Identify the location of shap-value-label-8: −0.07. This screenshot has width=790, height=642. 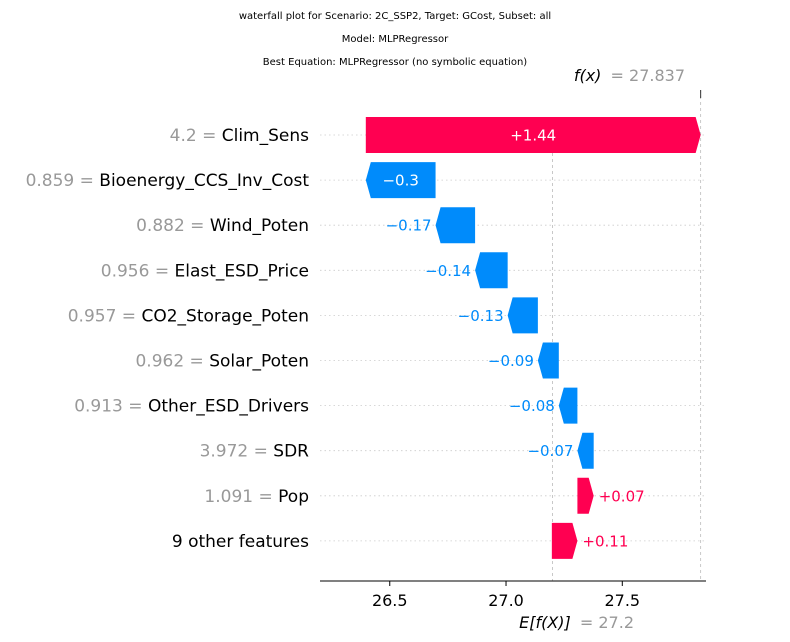
(550, 451).